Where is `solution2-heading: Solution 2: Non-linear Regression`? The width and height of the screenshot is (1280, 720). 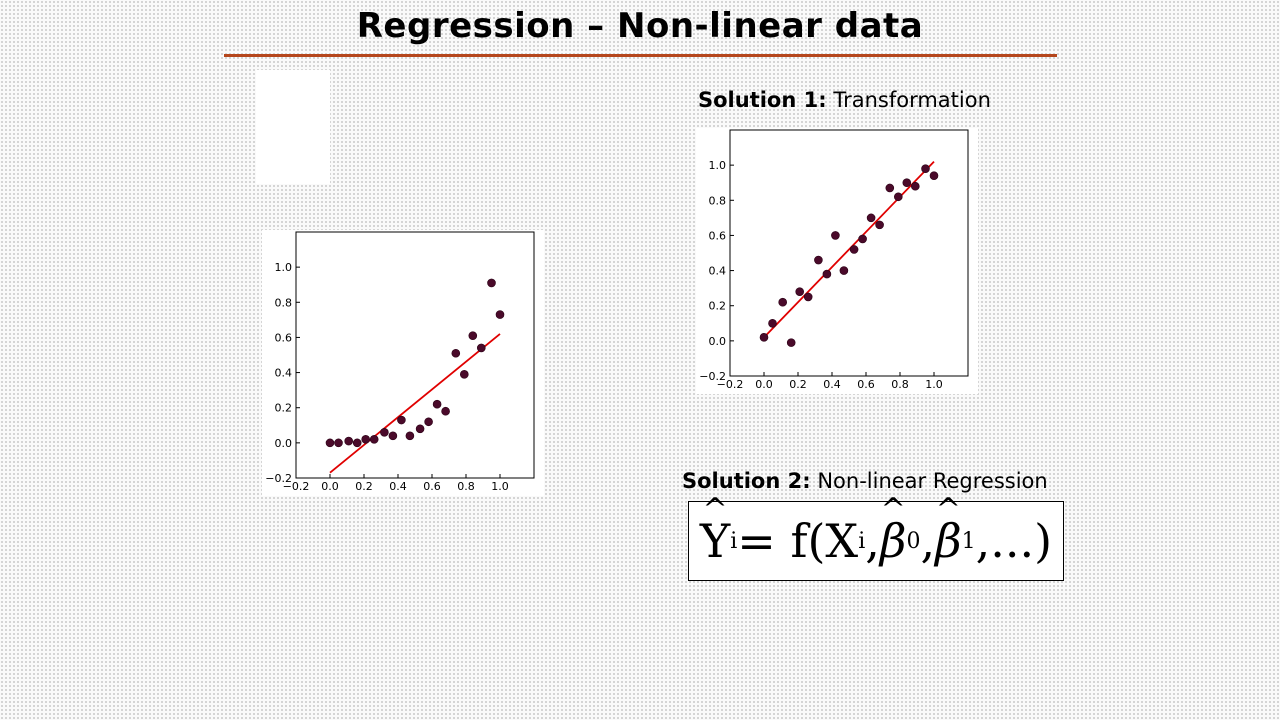
solution2-heading: Solution 2: Non-linear Regression is located at coordinates (865, 481).